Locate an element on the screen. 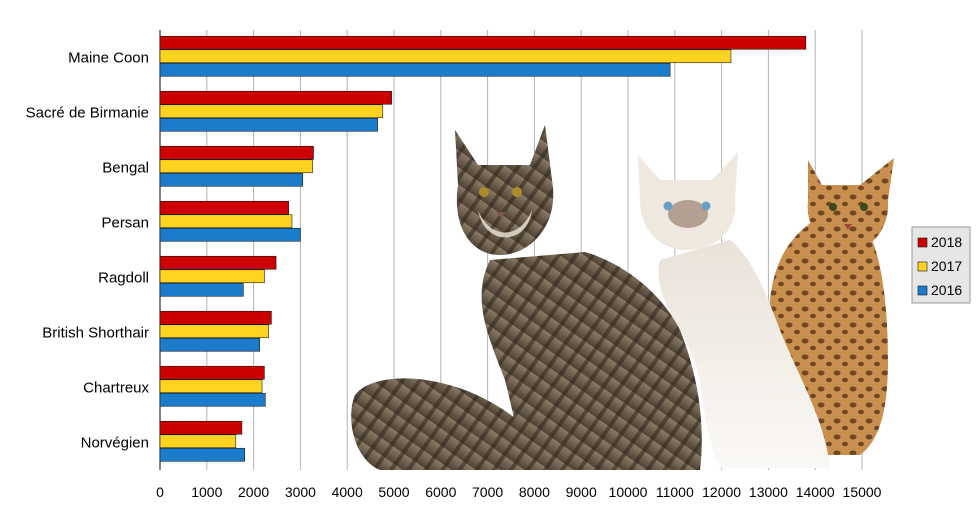  x-tick-label-14000: 14000 is located at coordinates (815, 492).